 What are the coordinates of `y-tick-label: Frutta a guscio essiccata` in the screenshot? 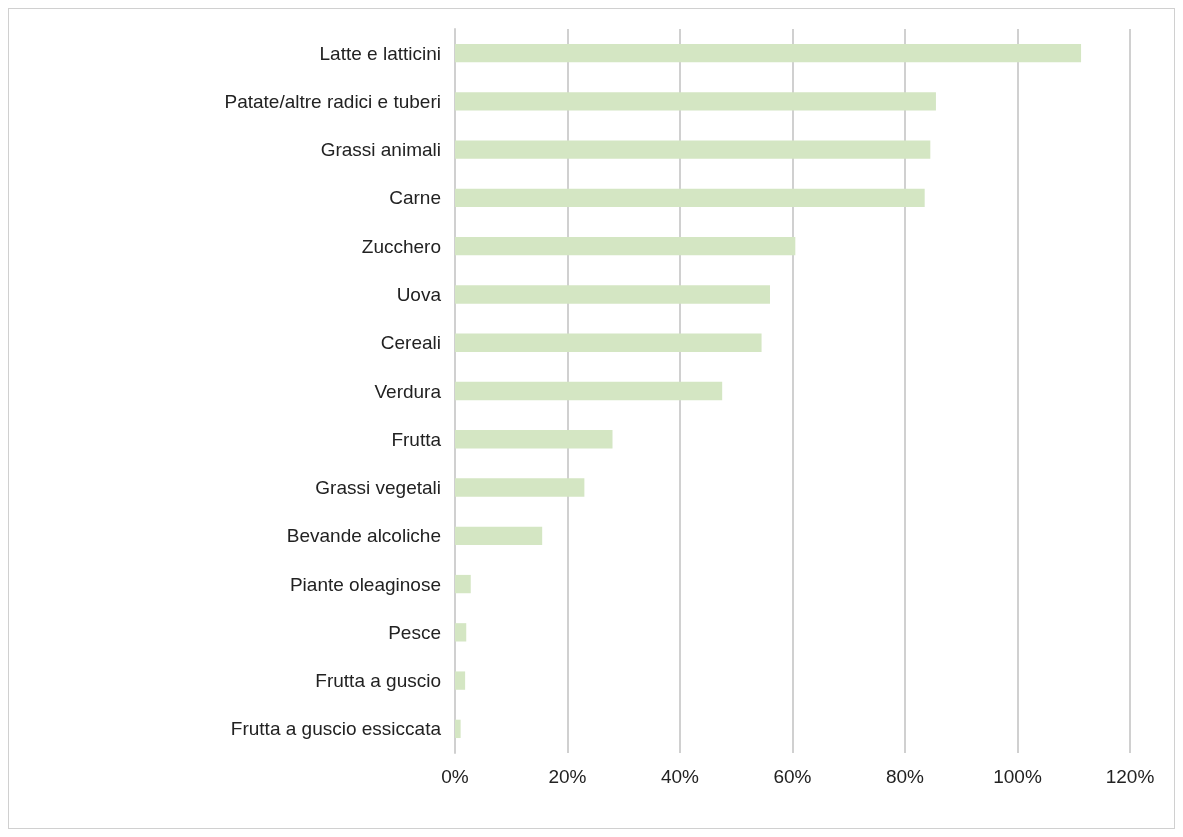 It's located at (336, 729).